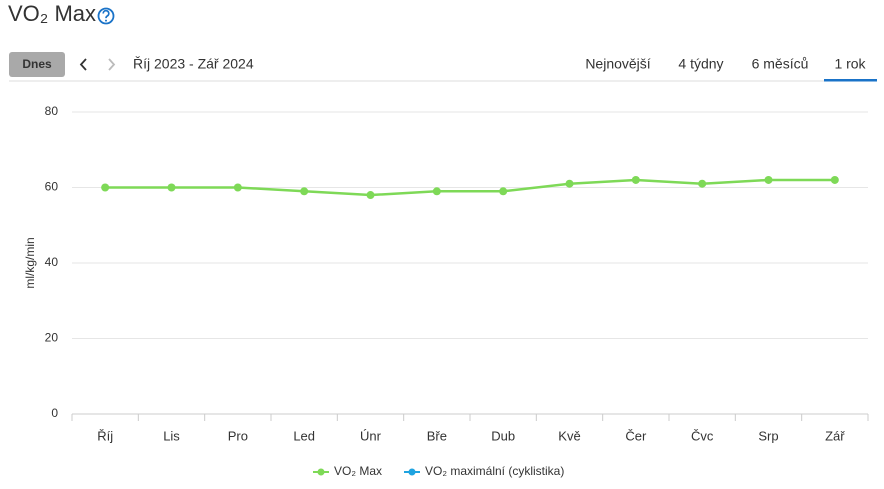 This screenshot has height=489, width=884. I want to click on tab: 6 měsíců, so click(780, 64).